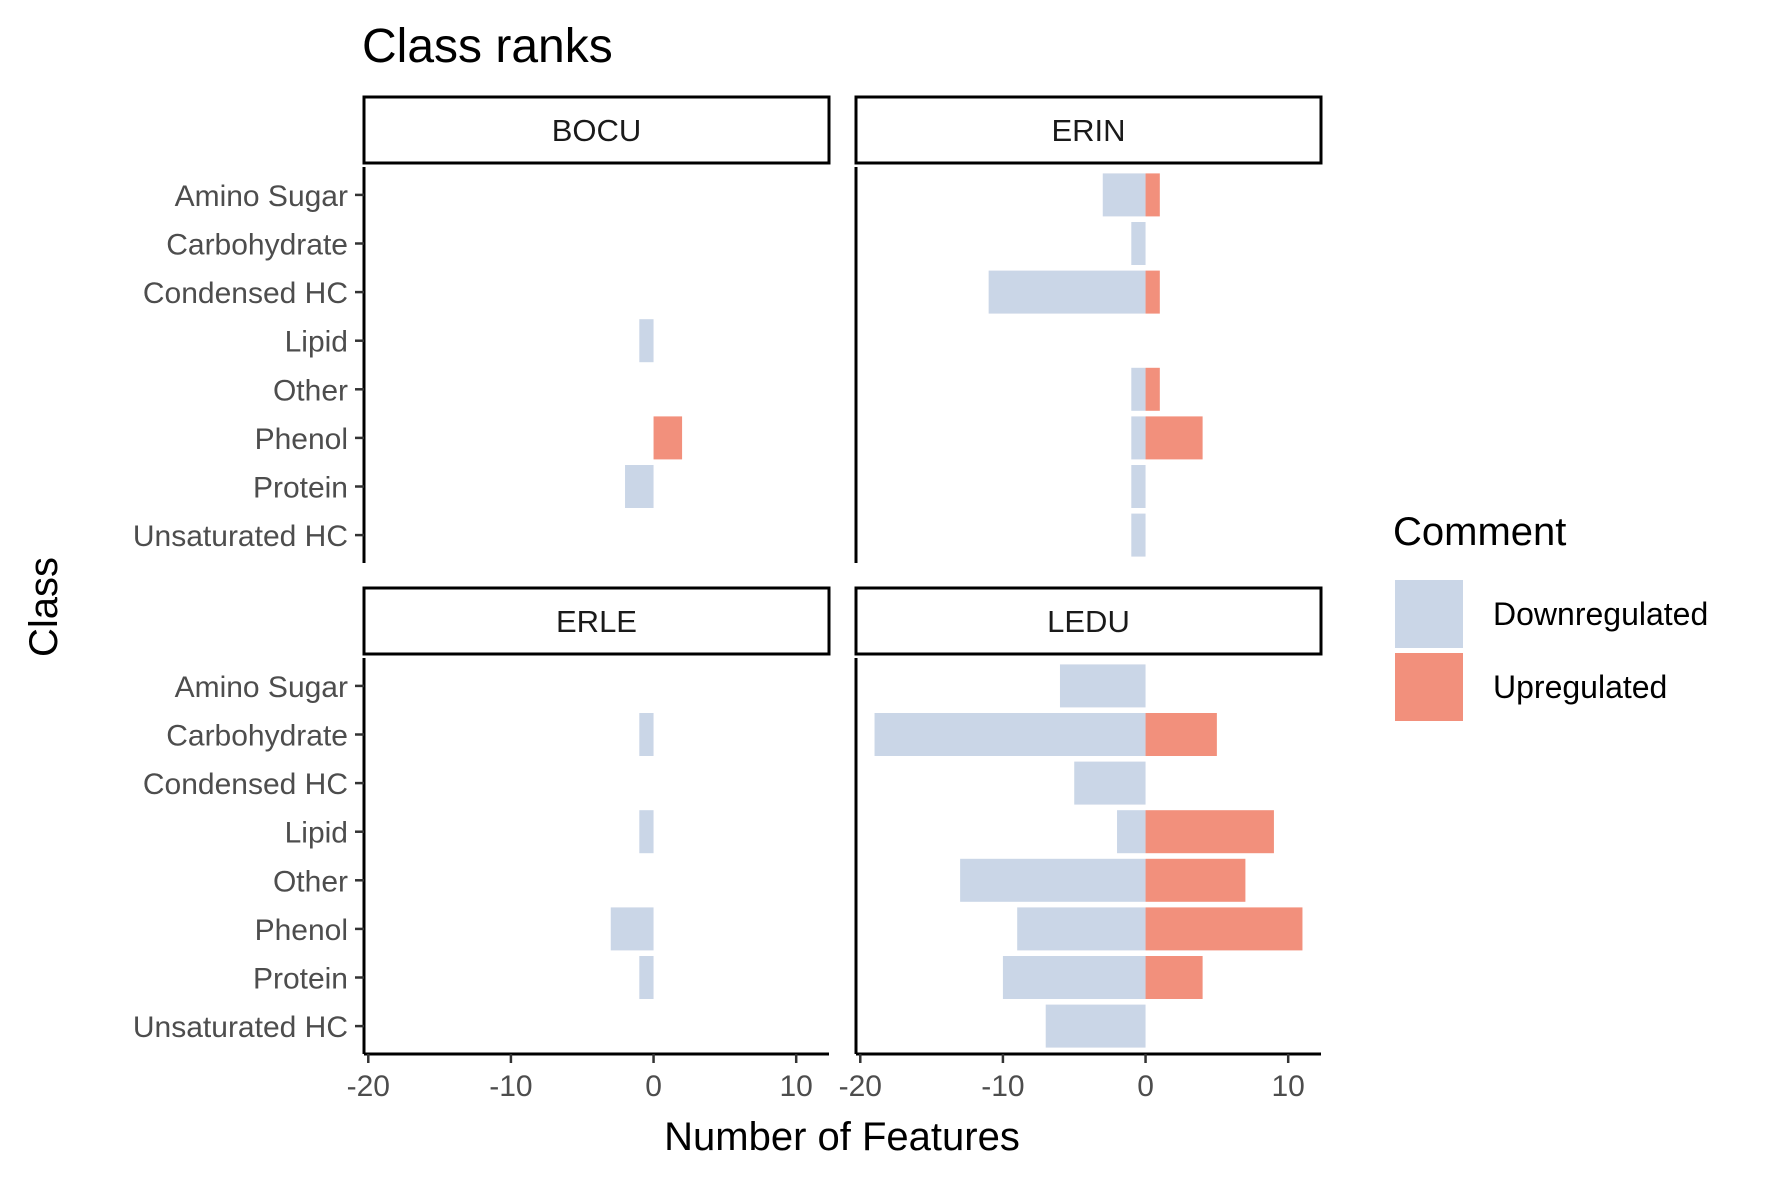  I want to click on y-axis-title: Class, so click(44, 607).